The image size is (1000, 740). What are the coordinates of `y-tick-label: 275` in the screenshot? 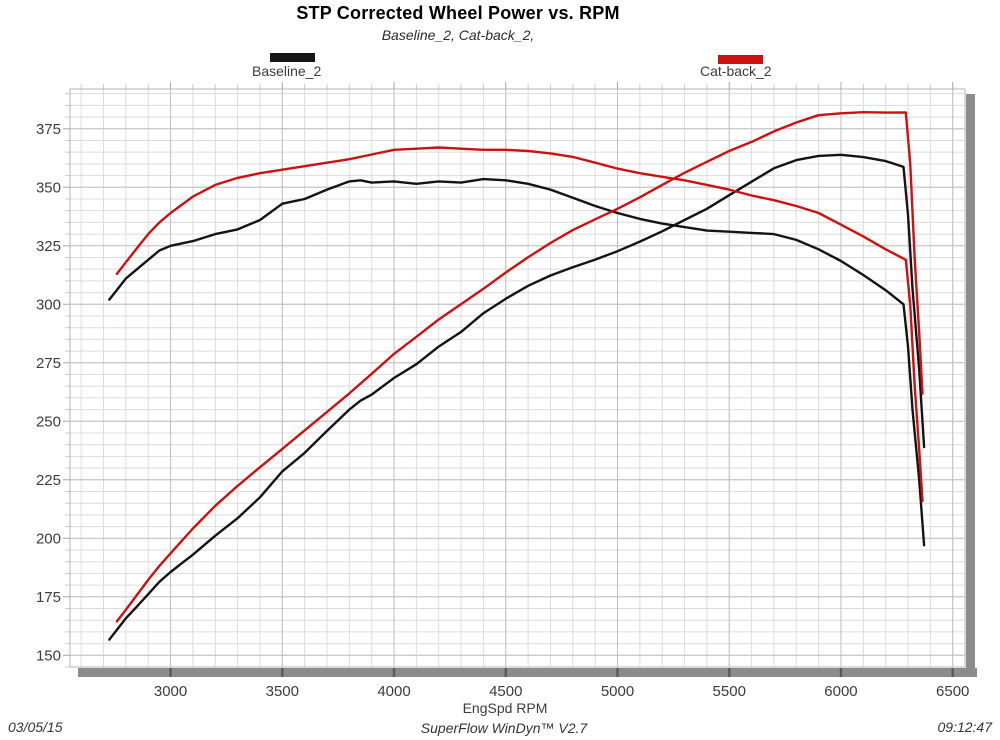 It's located at (48, 363).